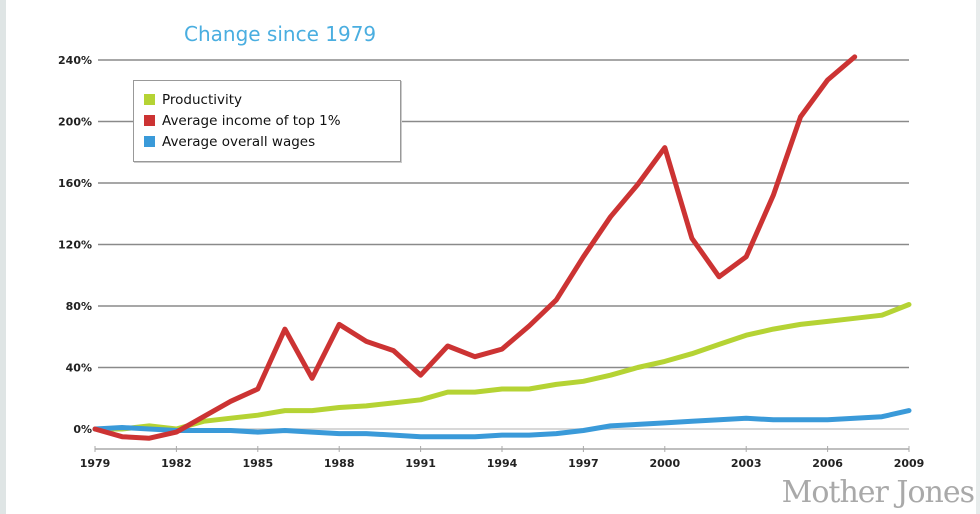 This screenshot has width=980, height=514. Describe the element at coordinates (79, 306) in the screenshot. I see `y-tick-label: 80%` at that location.